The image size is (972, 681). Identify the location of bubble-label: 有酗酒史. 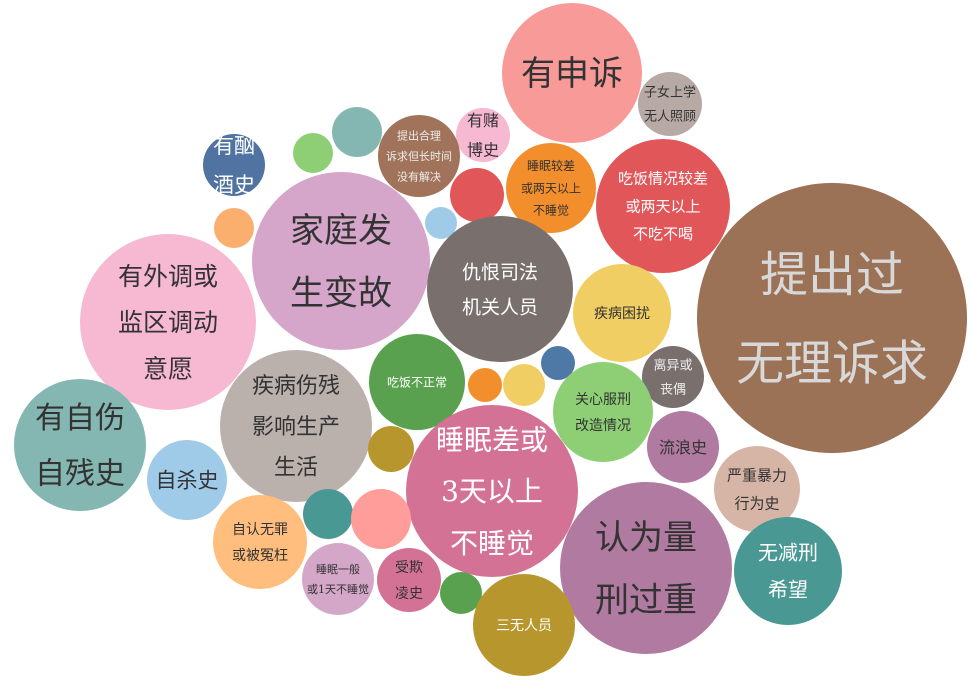
(234, 165).